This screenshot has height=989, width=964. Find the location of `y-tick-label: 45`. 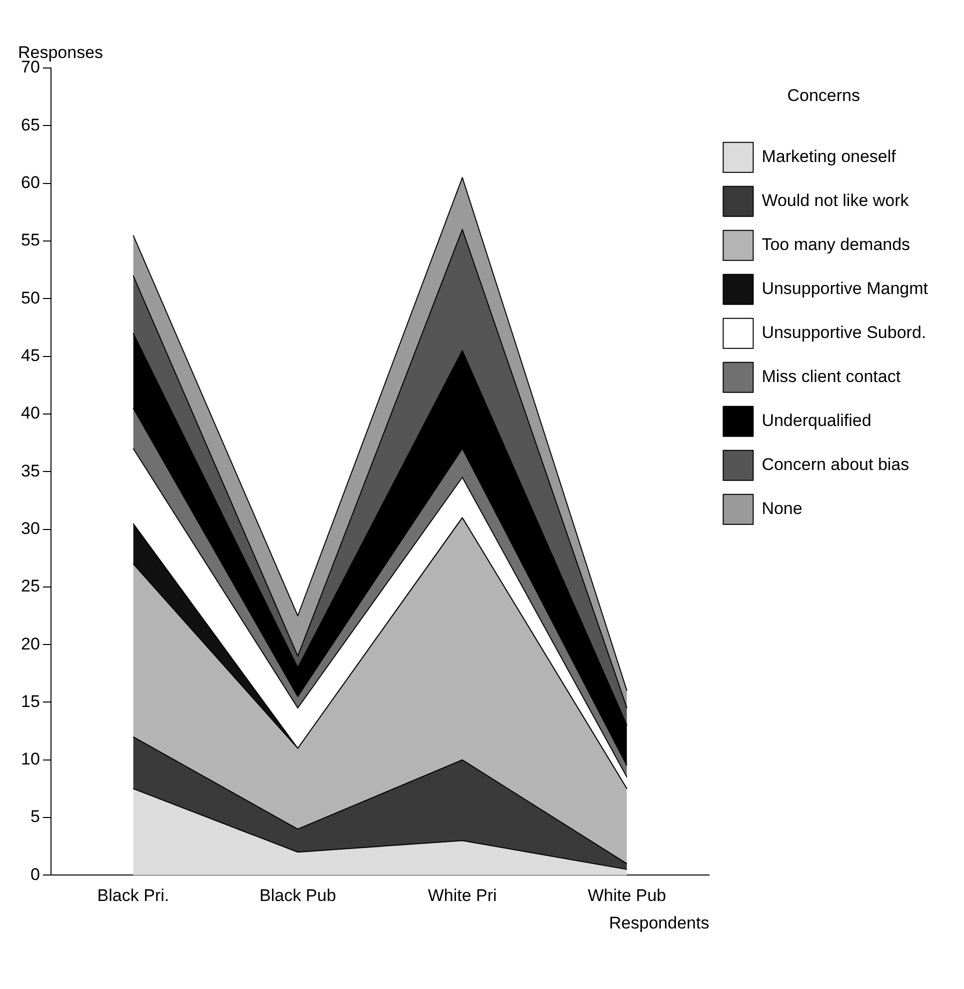

y-tick-label: 45 is located at coordinates (30, 355).